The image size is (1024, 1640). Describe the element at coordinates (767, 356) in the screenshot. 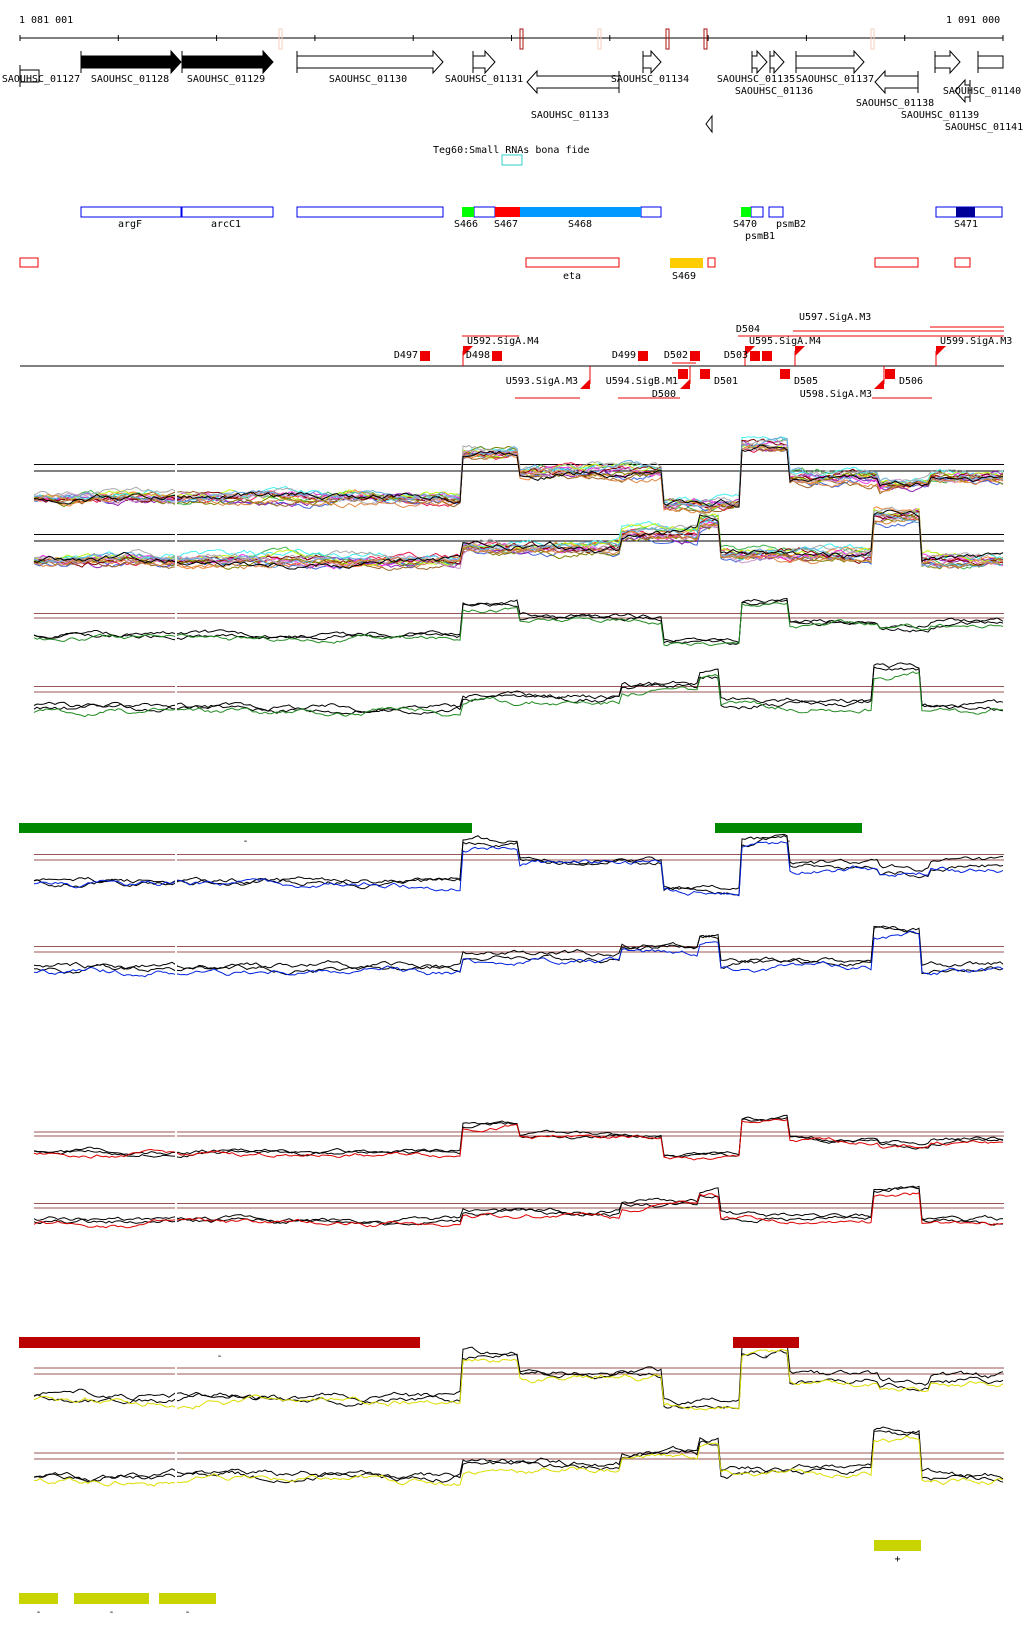

I see `promoter-d504` at that location.